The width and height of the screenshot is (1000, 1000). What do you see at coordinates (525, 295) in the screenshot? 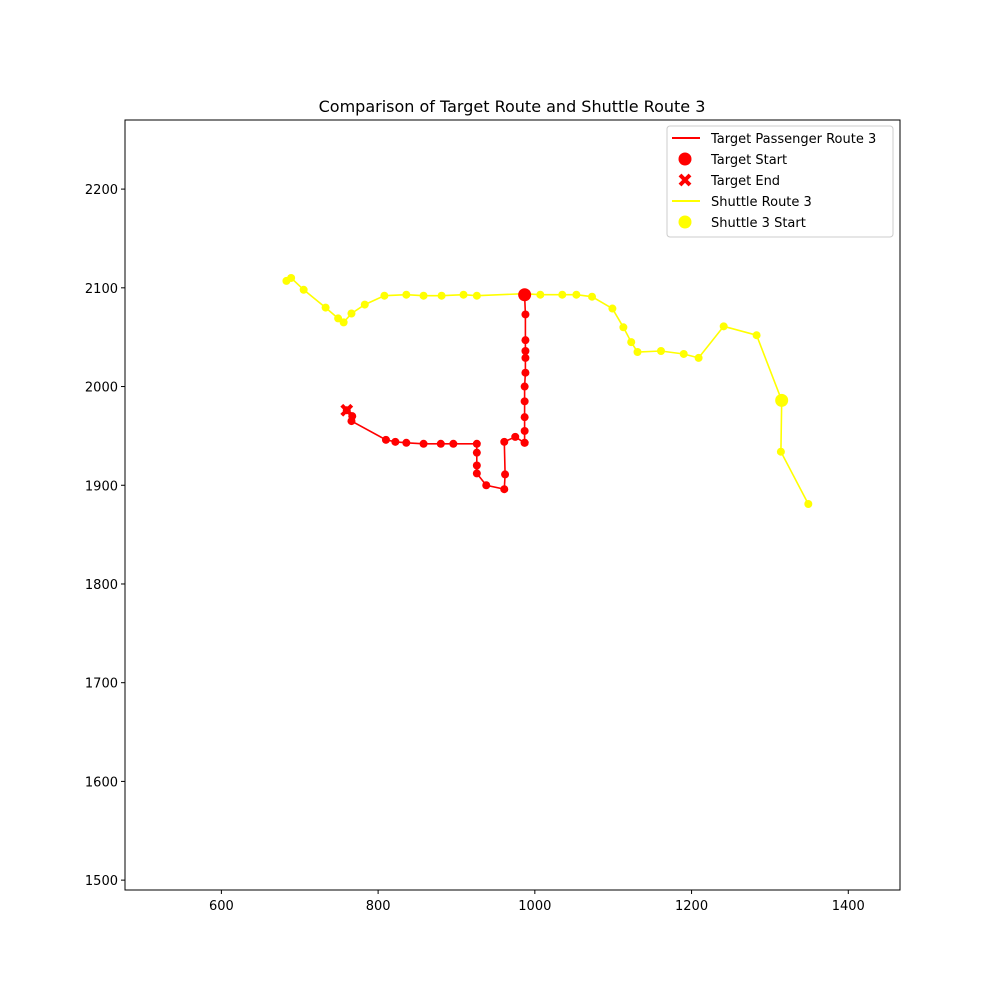
I see `target-start-marker` at bounding box center [525, 295].